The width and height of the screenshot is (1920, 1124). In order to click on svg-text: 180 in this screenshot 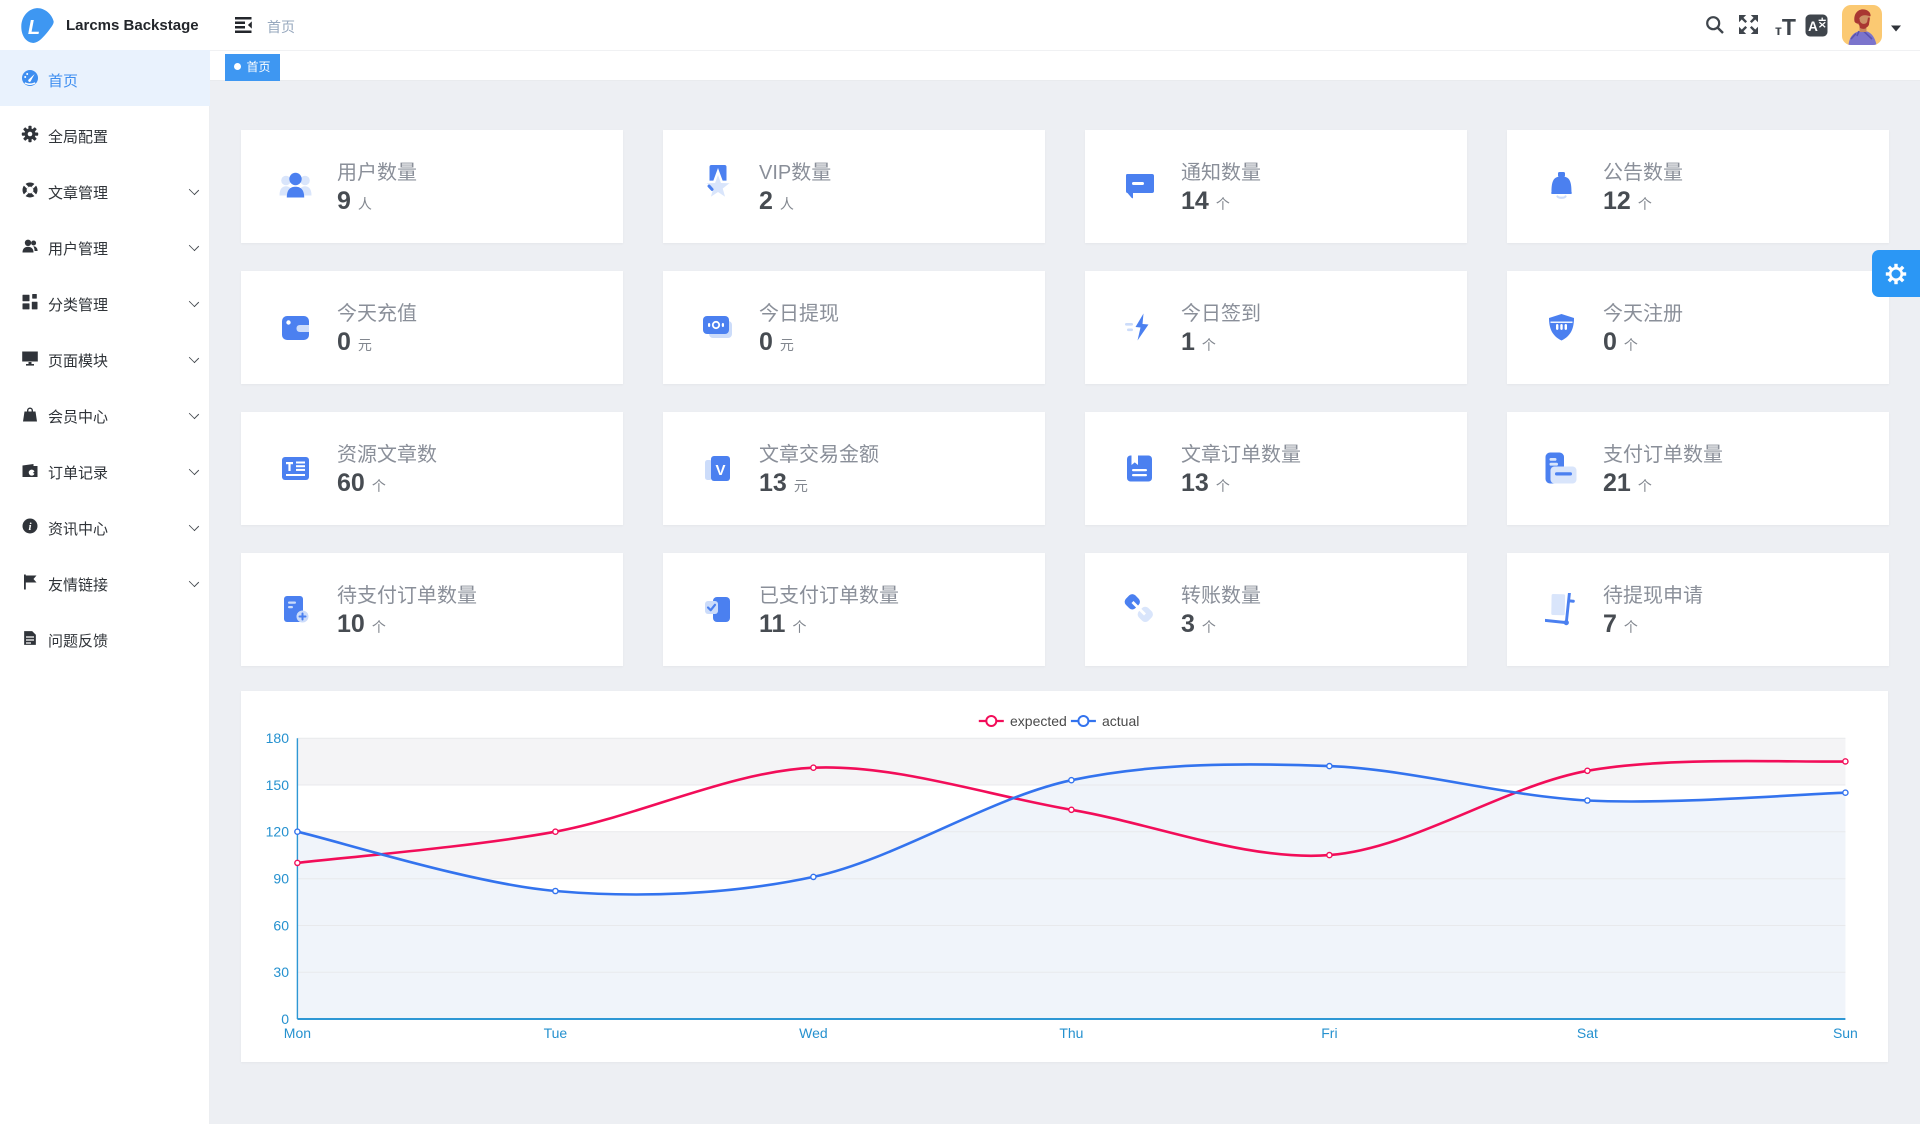, I will do `click(278, 738)`.